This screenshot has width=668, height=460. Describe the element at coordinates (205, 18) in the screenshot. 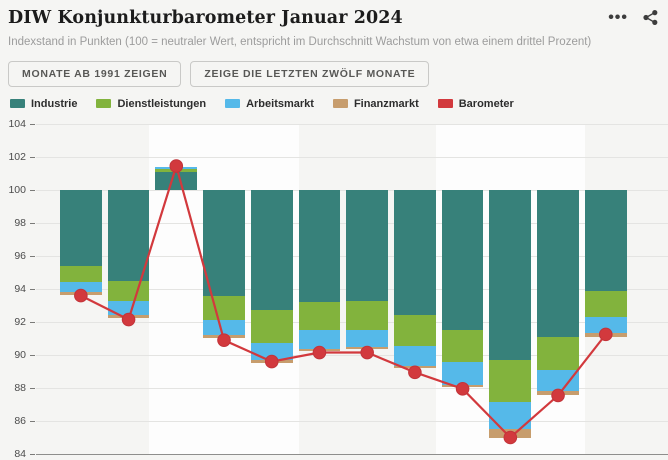

I see `page-title: DIW Konjunkturbarometer Januar 2024` at that location.